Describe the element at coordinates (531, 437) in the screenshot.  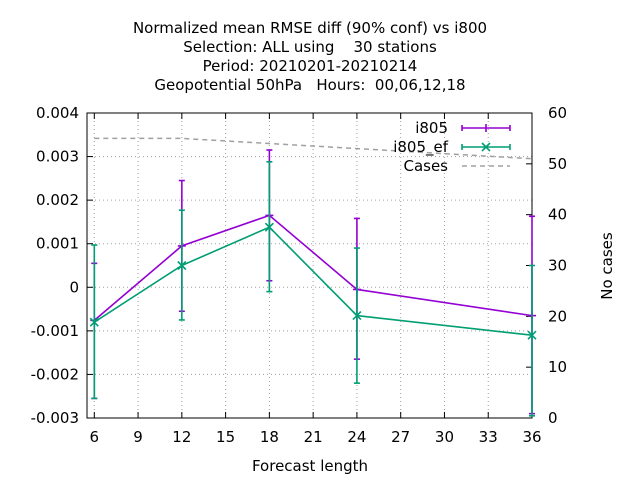
I see `x-tick-label: 36` at that location.